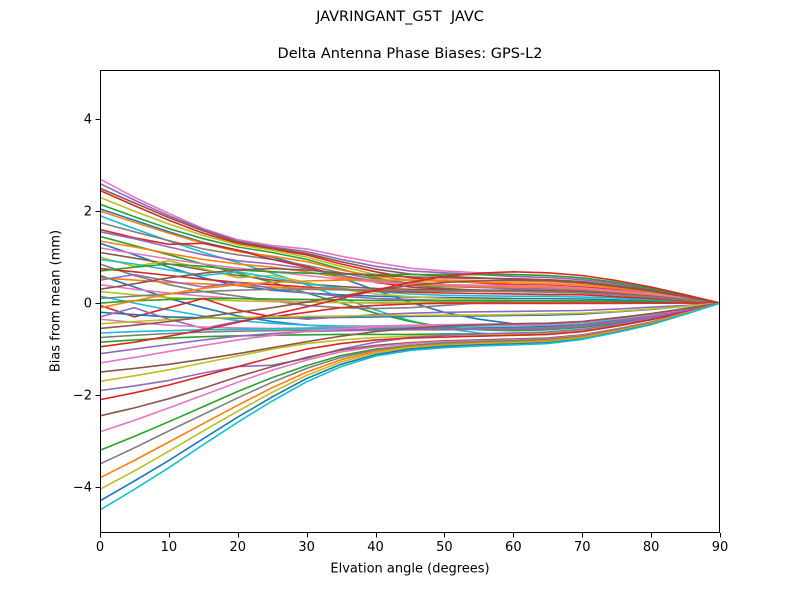 This screenshot has height=600, width=800. What do you see at coordinates (410, 569) in the screenshot?
I see `x-axis-label: Elvation angle (degrees)` at bounding box center [410, 569].